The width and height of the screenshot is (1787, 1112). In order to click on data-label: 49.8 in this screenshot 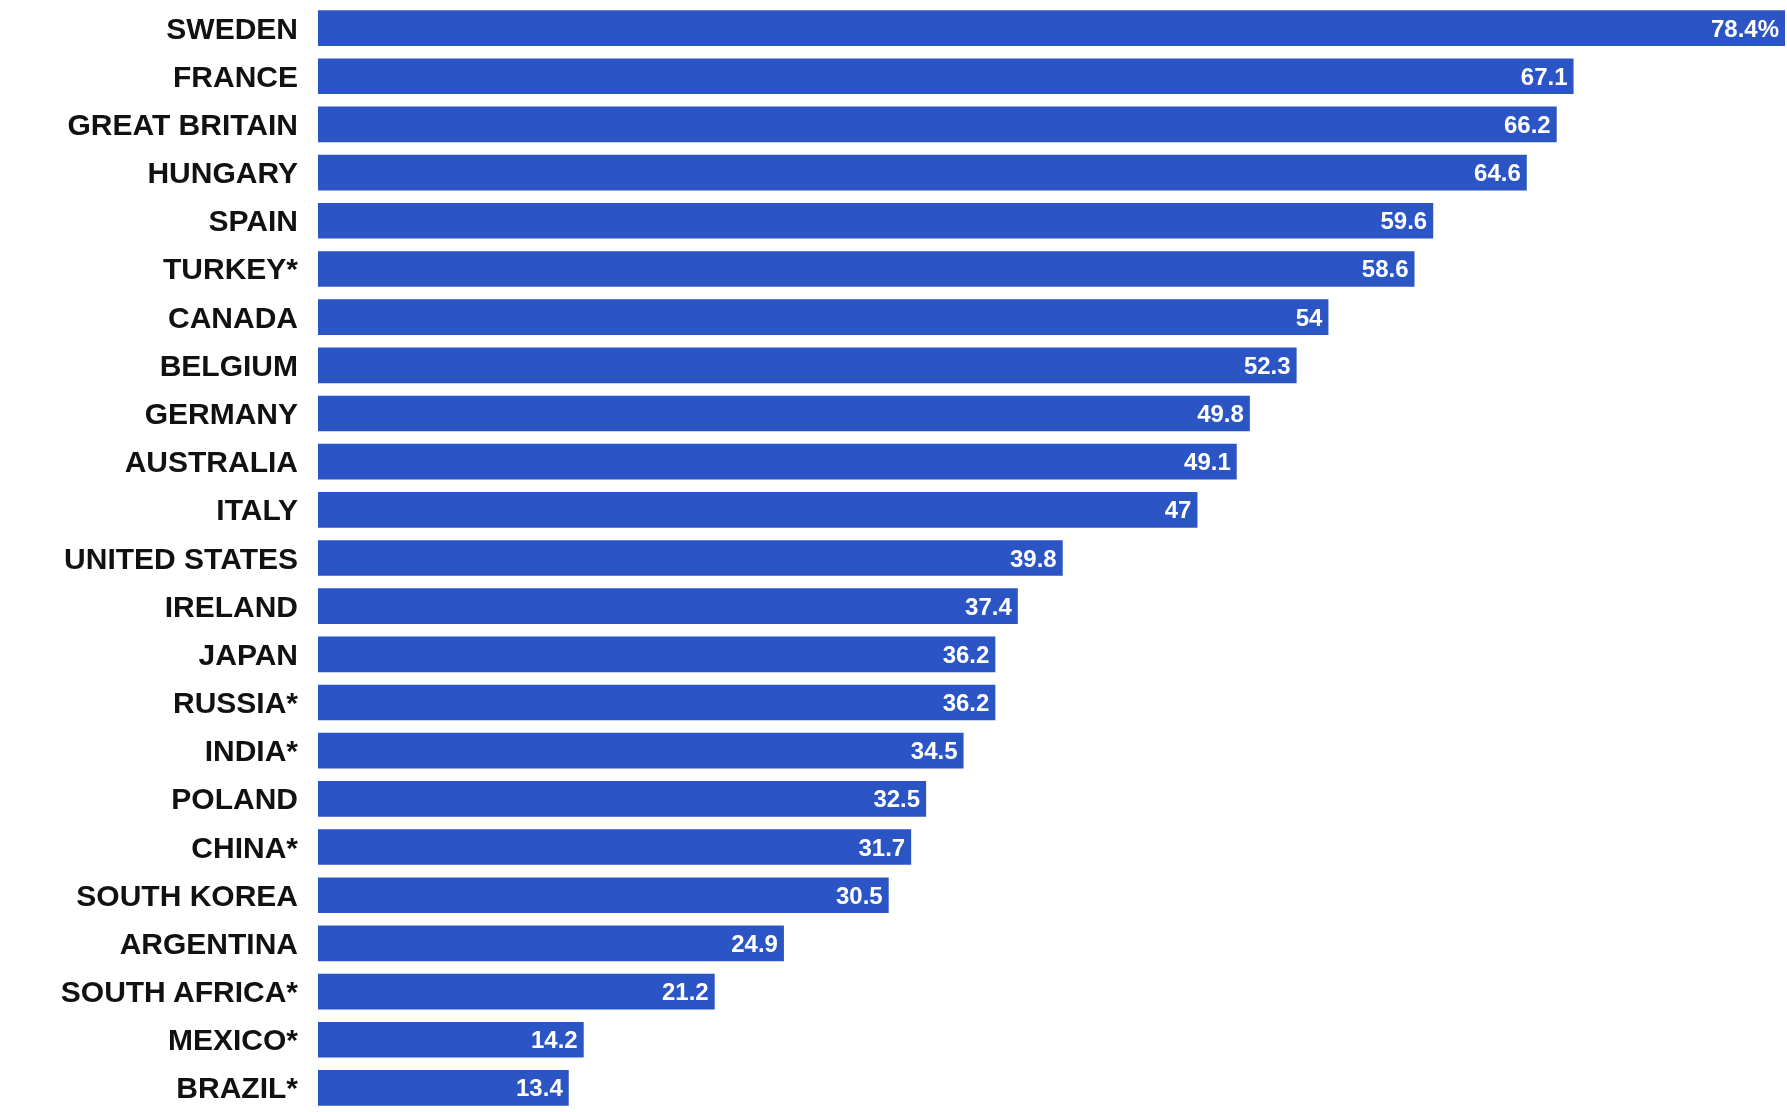, I will do `click(1220, 413)`.